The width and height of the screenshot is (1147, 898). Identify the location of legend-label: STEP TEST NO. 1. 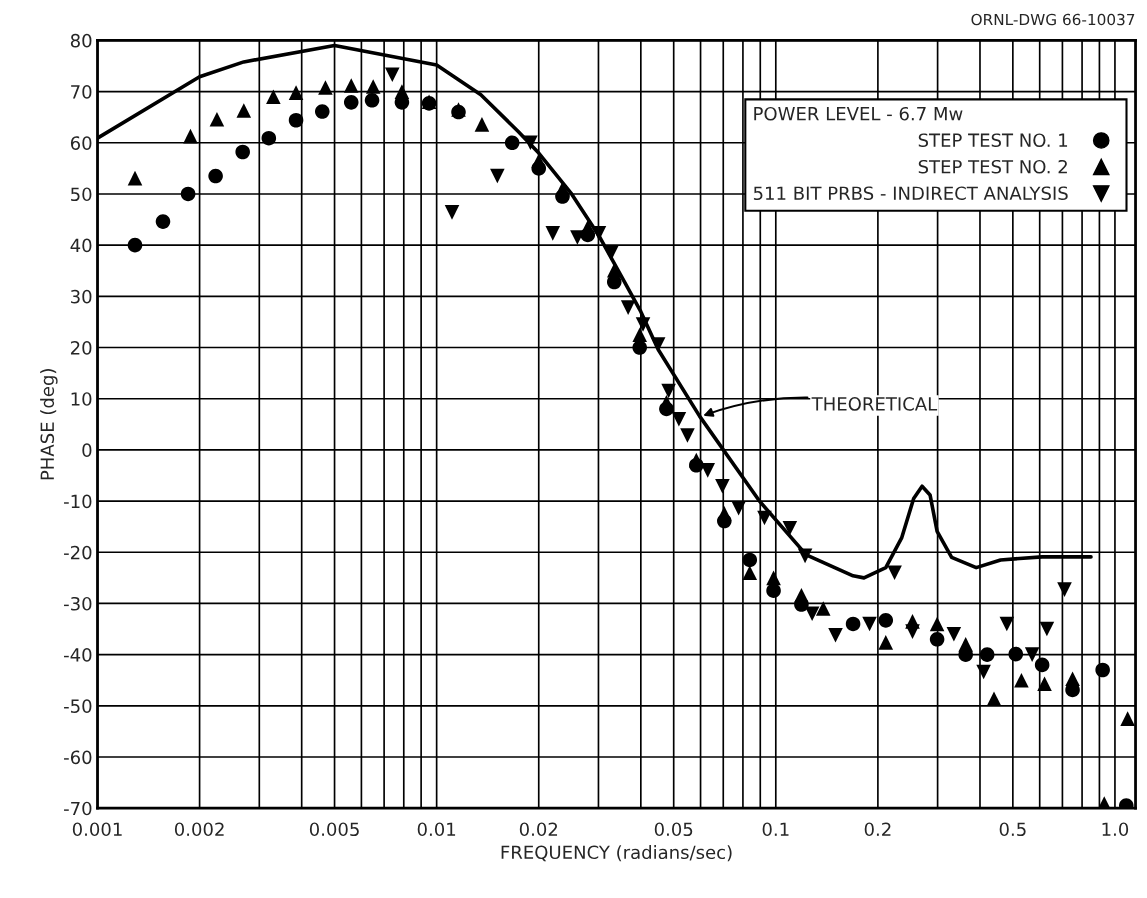
(993, 140).